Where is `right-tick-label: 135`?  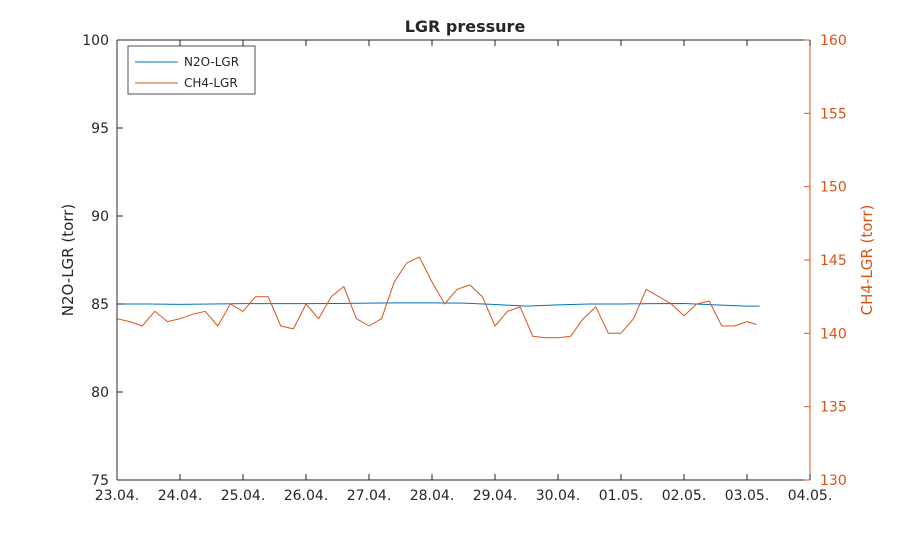
right-tick-label: 135 is located at coordinates (833, 408).